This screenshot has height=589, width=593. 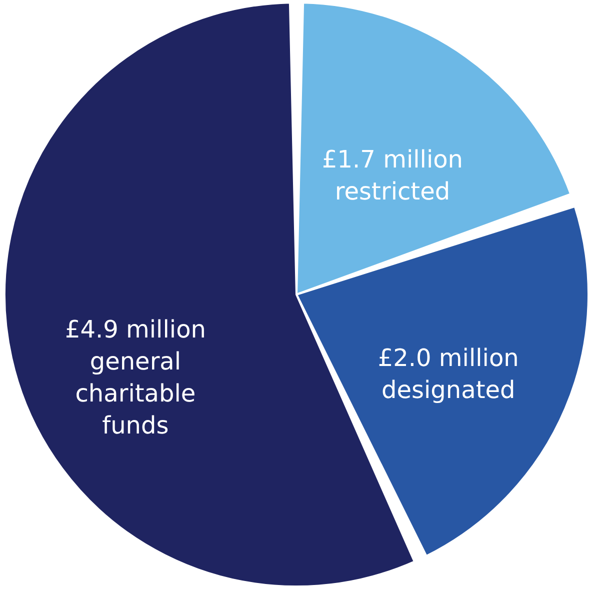 What do you see at coordinates (392, 191) in the screenshot?
I see `slice-label: restricted` at bounding box center [392, 191].